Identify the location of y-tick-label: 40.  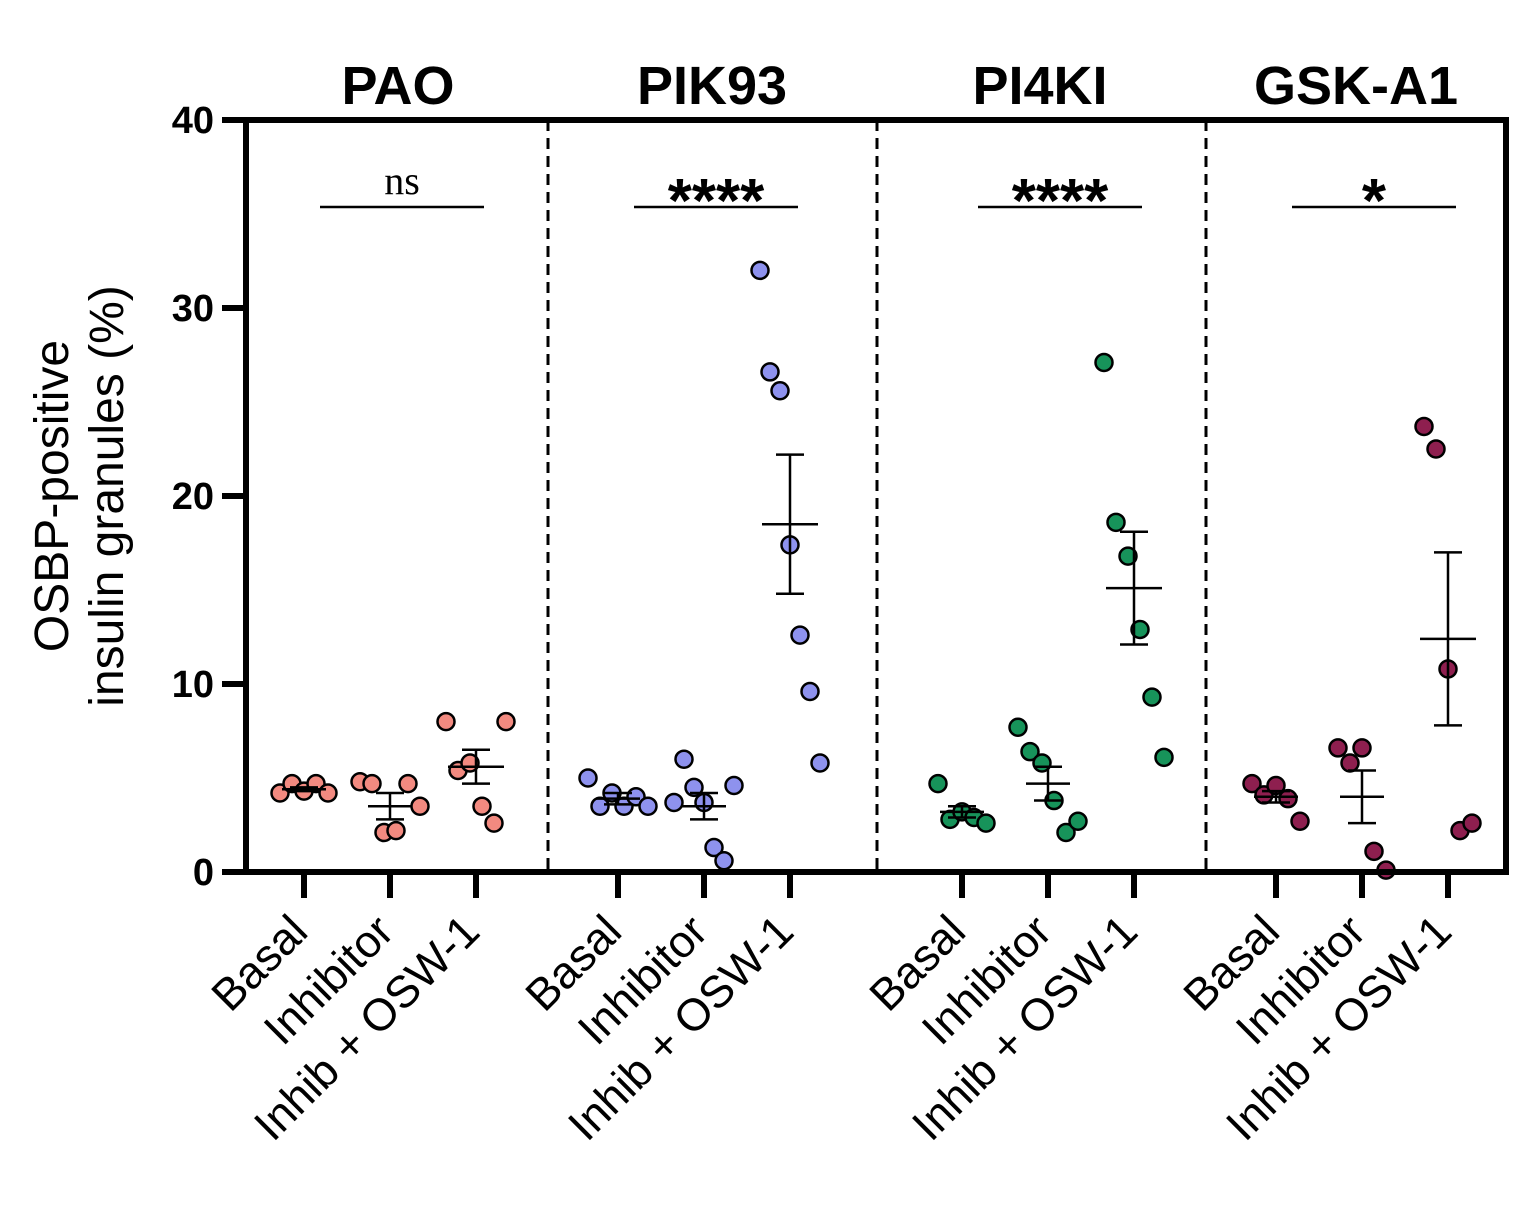
(193, 121).